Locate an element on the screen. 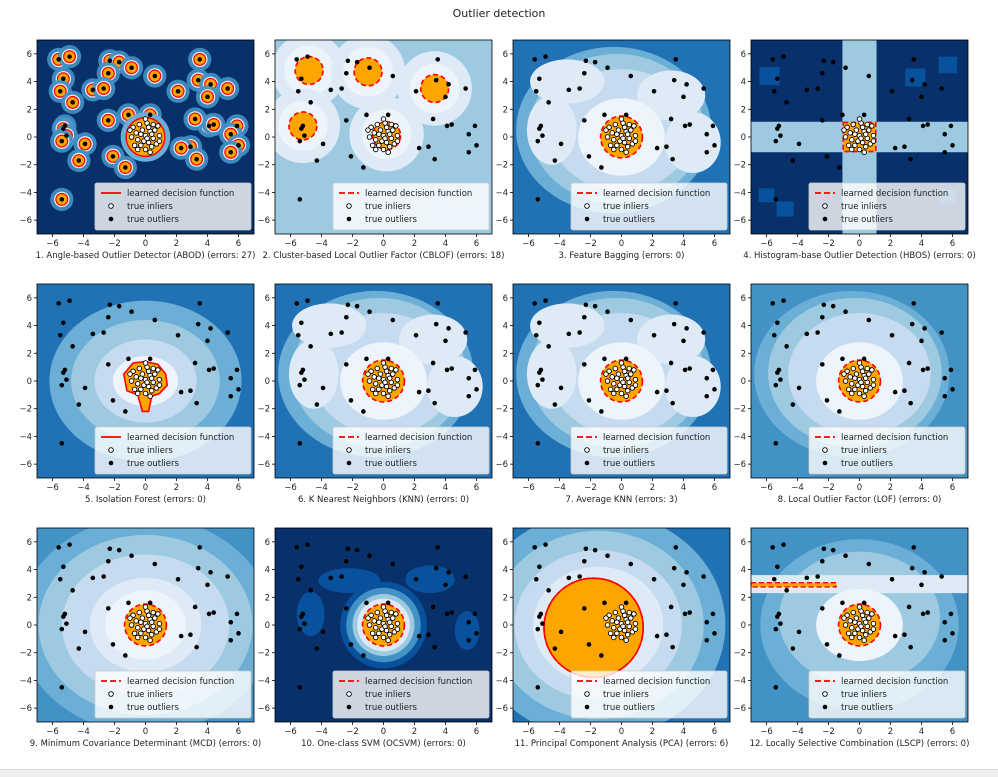 The height and width of the screenshot is (777, 998). x-tick-label: 0 is located at coordinates (383, 244).